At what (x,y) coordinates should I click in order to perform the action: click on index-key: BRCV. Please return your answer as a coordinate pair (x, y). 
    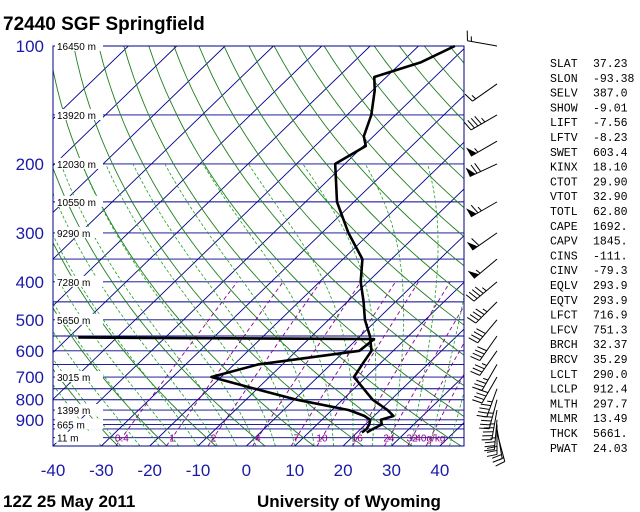
    Looking at the image, I should click on (564, 360).